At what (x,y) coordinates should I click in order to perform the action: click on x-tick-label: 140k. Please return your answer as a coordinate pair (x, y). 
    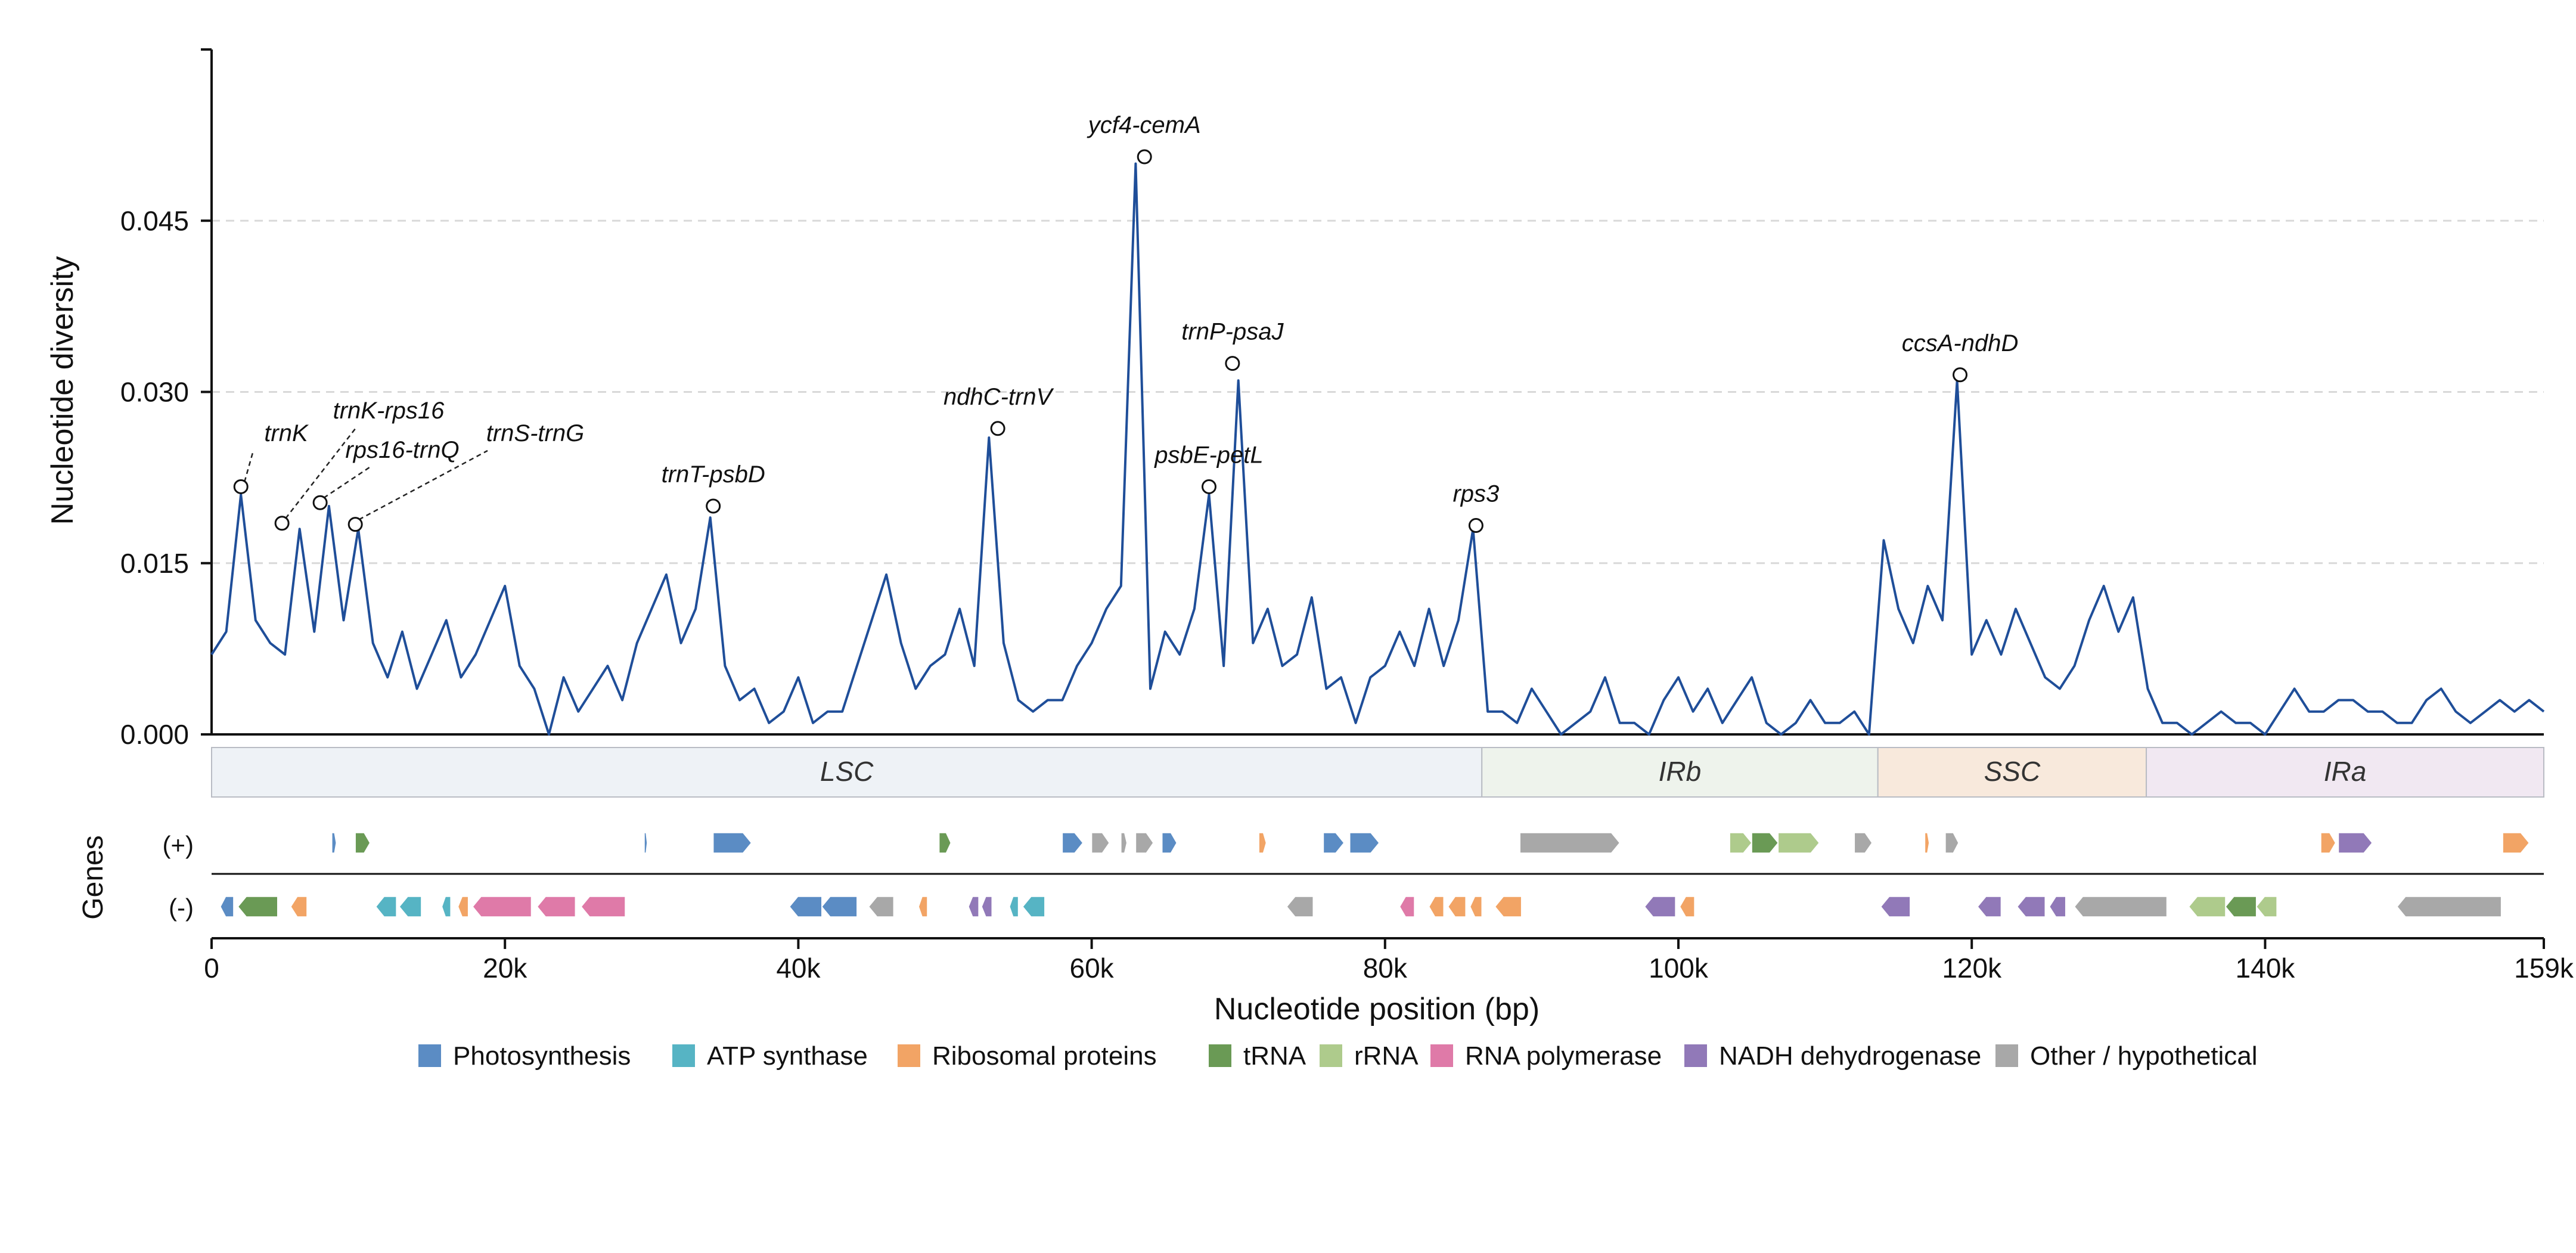
    Looking at the image, I should click on (2266, 968).